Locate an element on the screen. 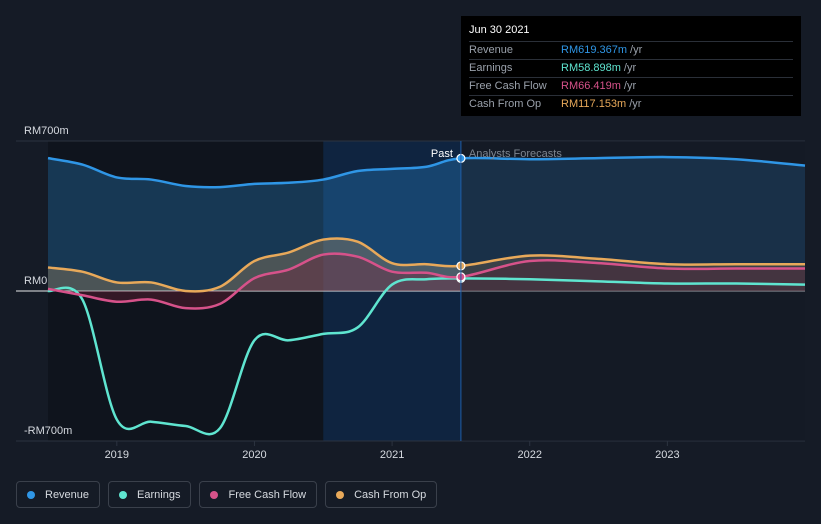  tooltip-row-value: RM117.153m is located at coordinates (594, 104).